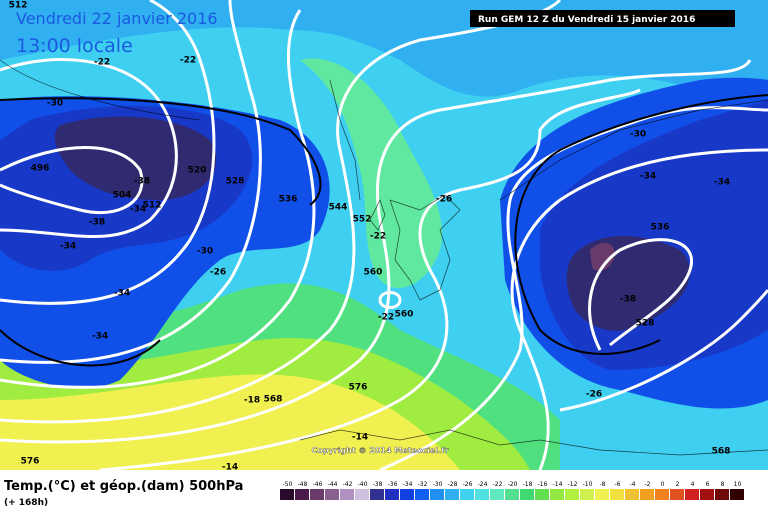 The width and height of the screenshot is (768, 512). I want to click on scale-label: 6, so click(708, 484).